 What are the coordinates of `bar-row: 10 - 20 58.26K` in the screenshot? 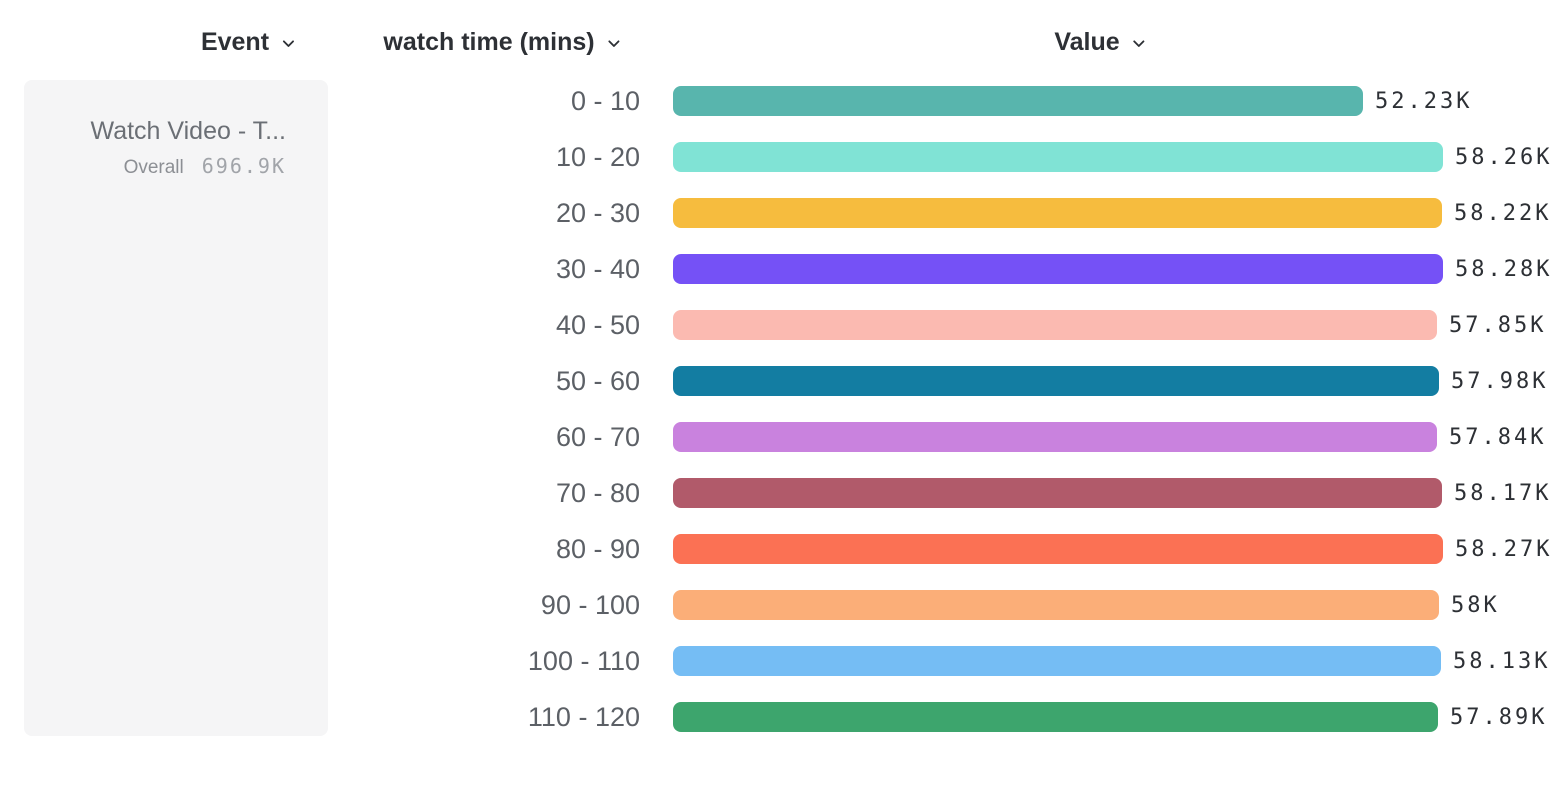 It's located at (784, 157).